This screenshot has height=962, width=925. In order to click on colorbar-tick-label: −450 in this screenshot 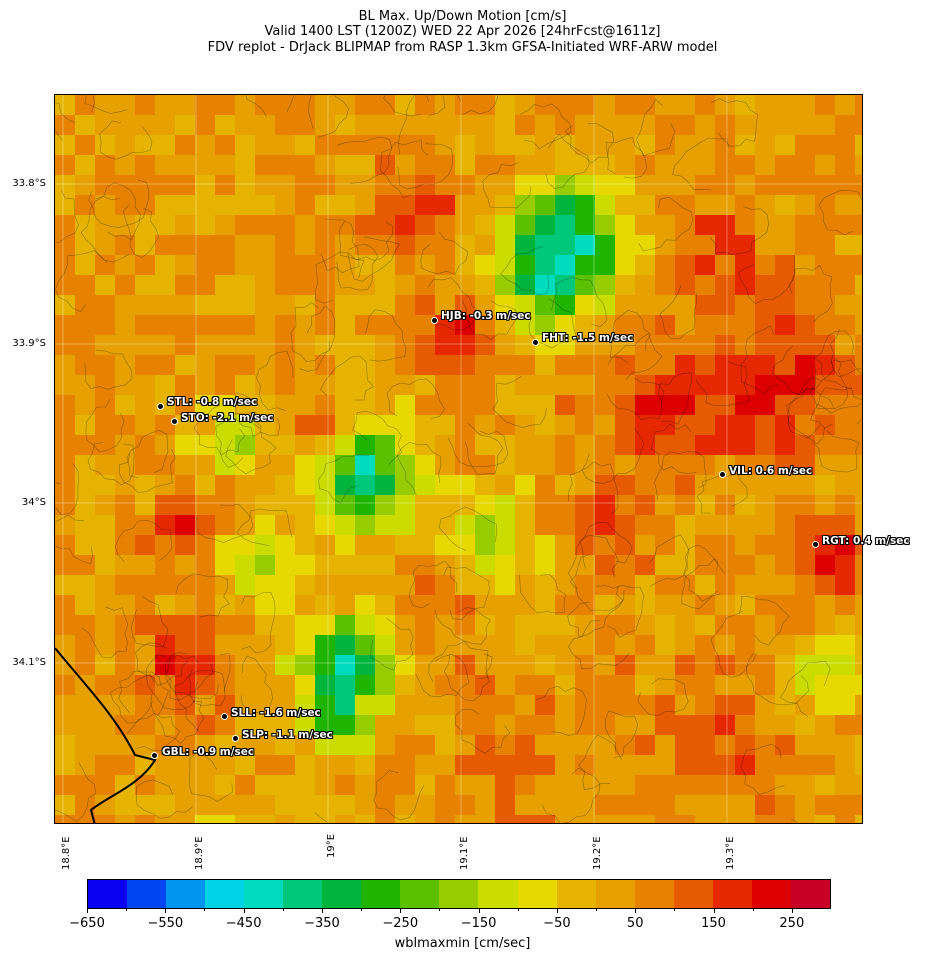, I will do `click(243, 923)`.